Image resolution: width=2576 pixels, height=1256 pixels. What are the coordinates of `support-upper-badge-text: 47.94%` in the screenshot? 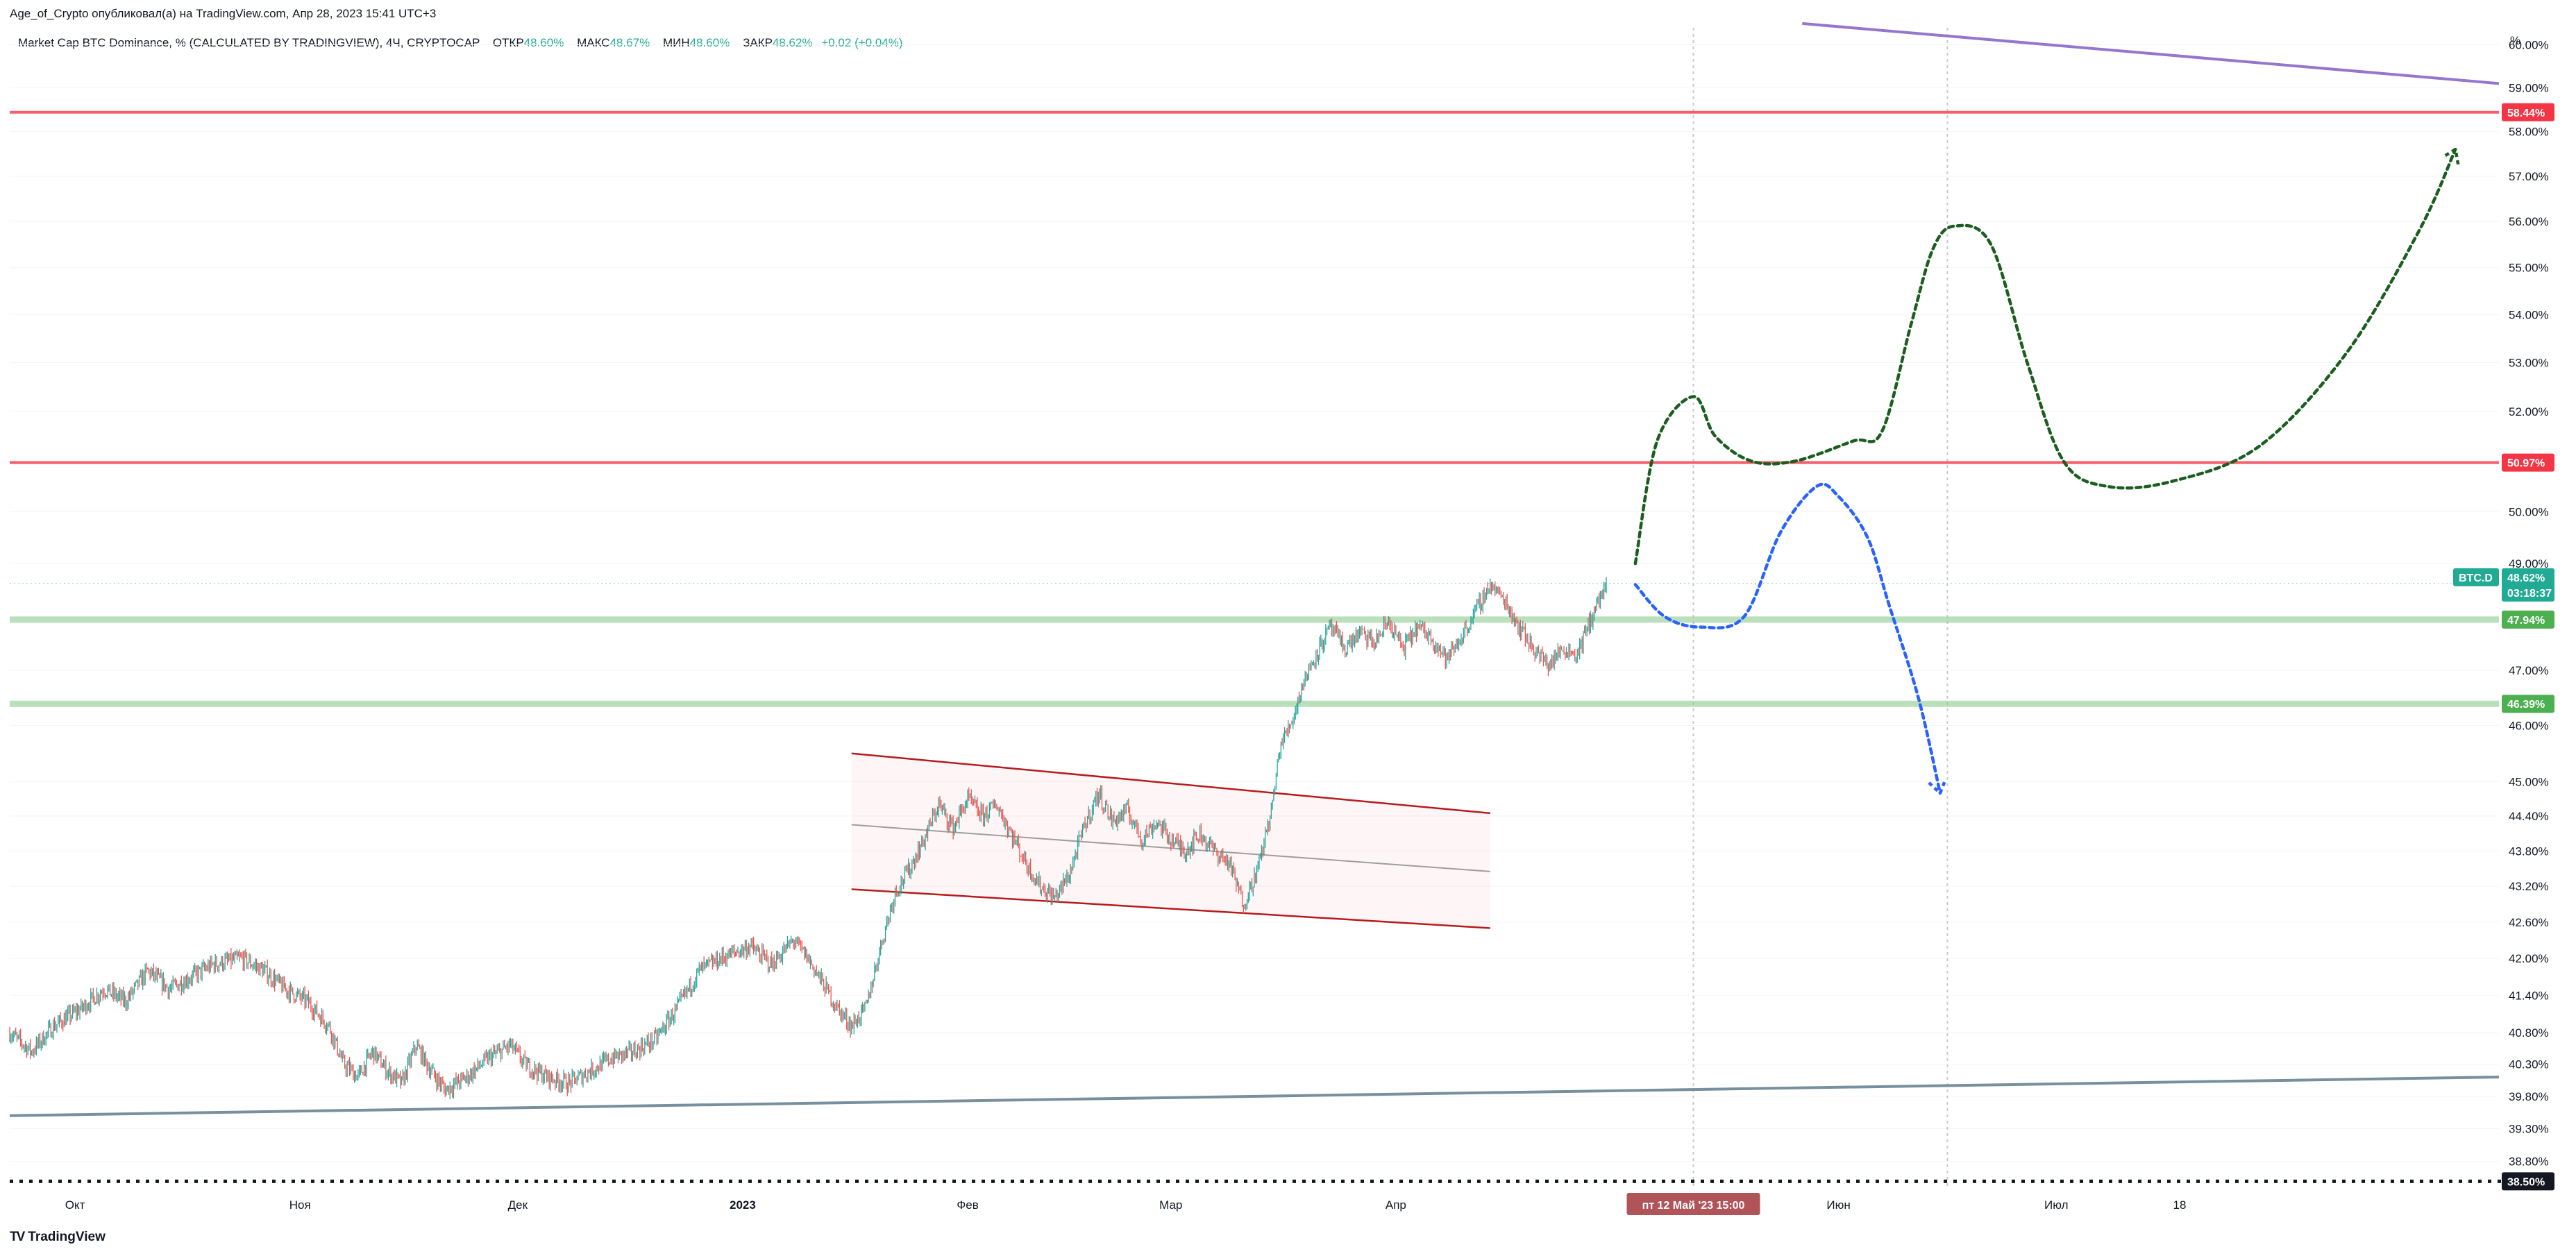 It's located at (2526, 621).